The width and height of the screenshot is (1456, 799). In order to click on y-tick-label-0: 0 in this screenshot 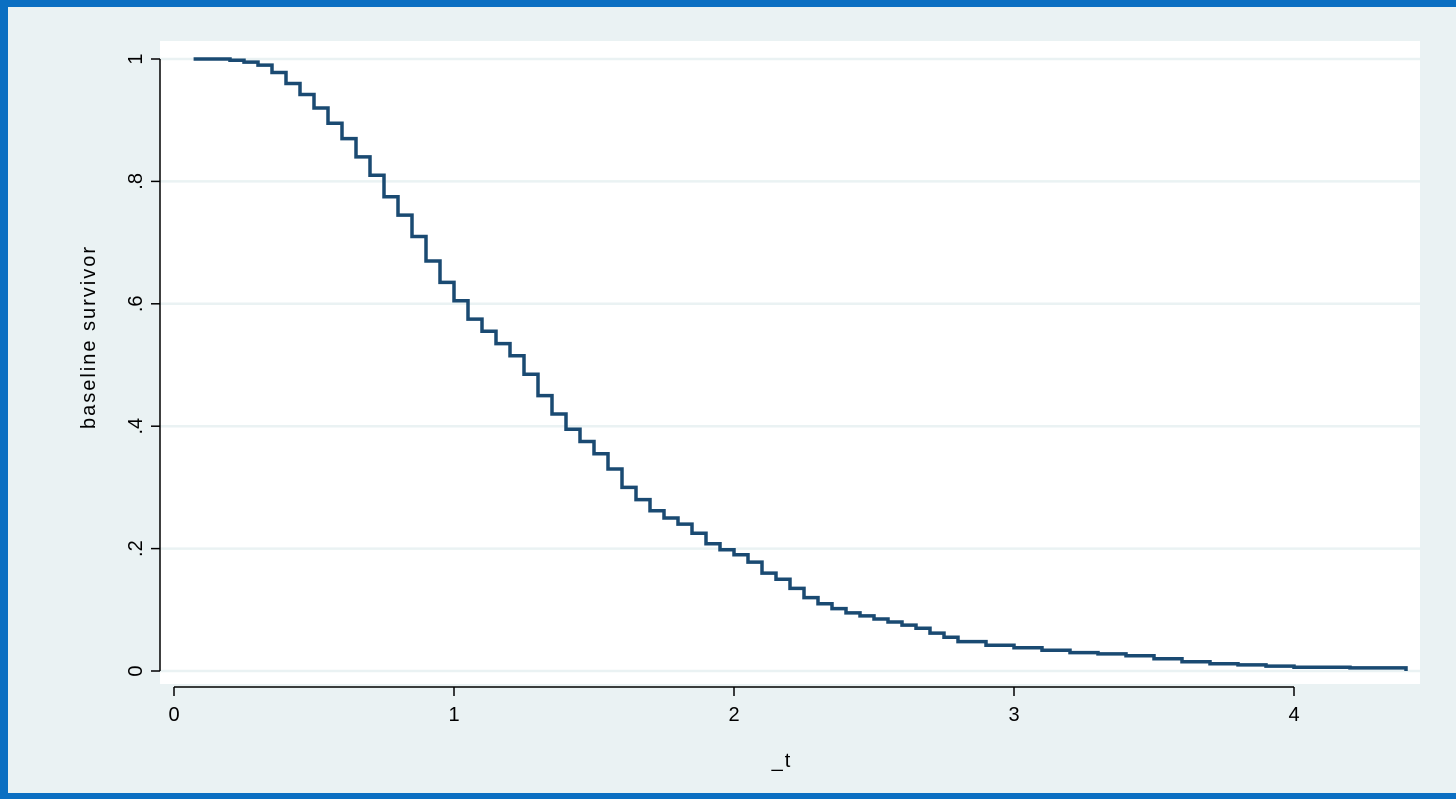, I will do `click(136, 670)`.